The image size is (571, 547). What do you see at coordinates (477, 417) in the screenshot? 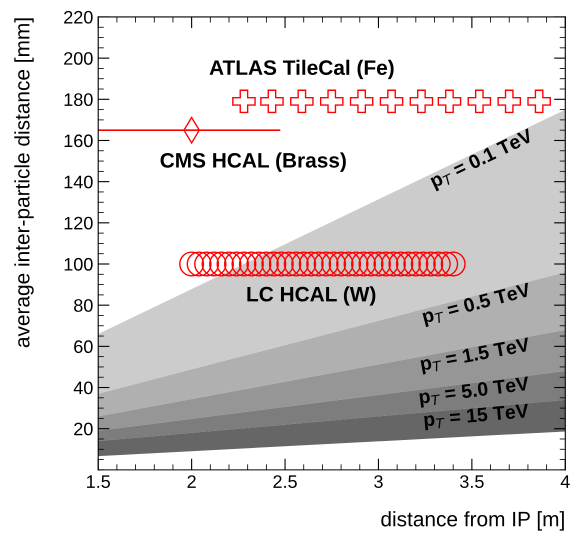
I see `series-label: p$_{T}$ = 15 TeV` at bounding box center [477, 417].